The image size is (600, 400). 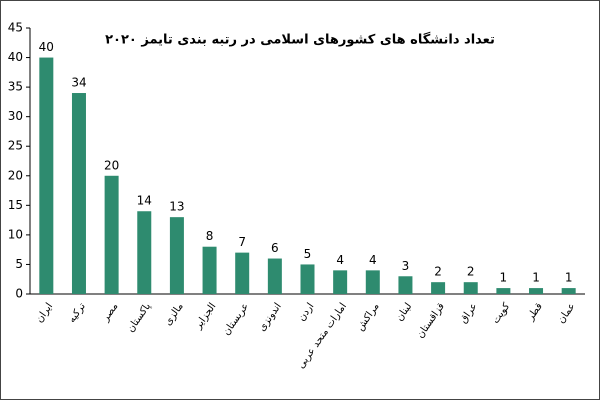 What do you see at coordinates (15, 28) in the screenshot?
I see `y-tick-label: 45` at bounding box center [15, 28].